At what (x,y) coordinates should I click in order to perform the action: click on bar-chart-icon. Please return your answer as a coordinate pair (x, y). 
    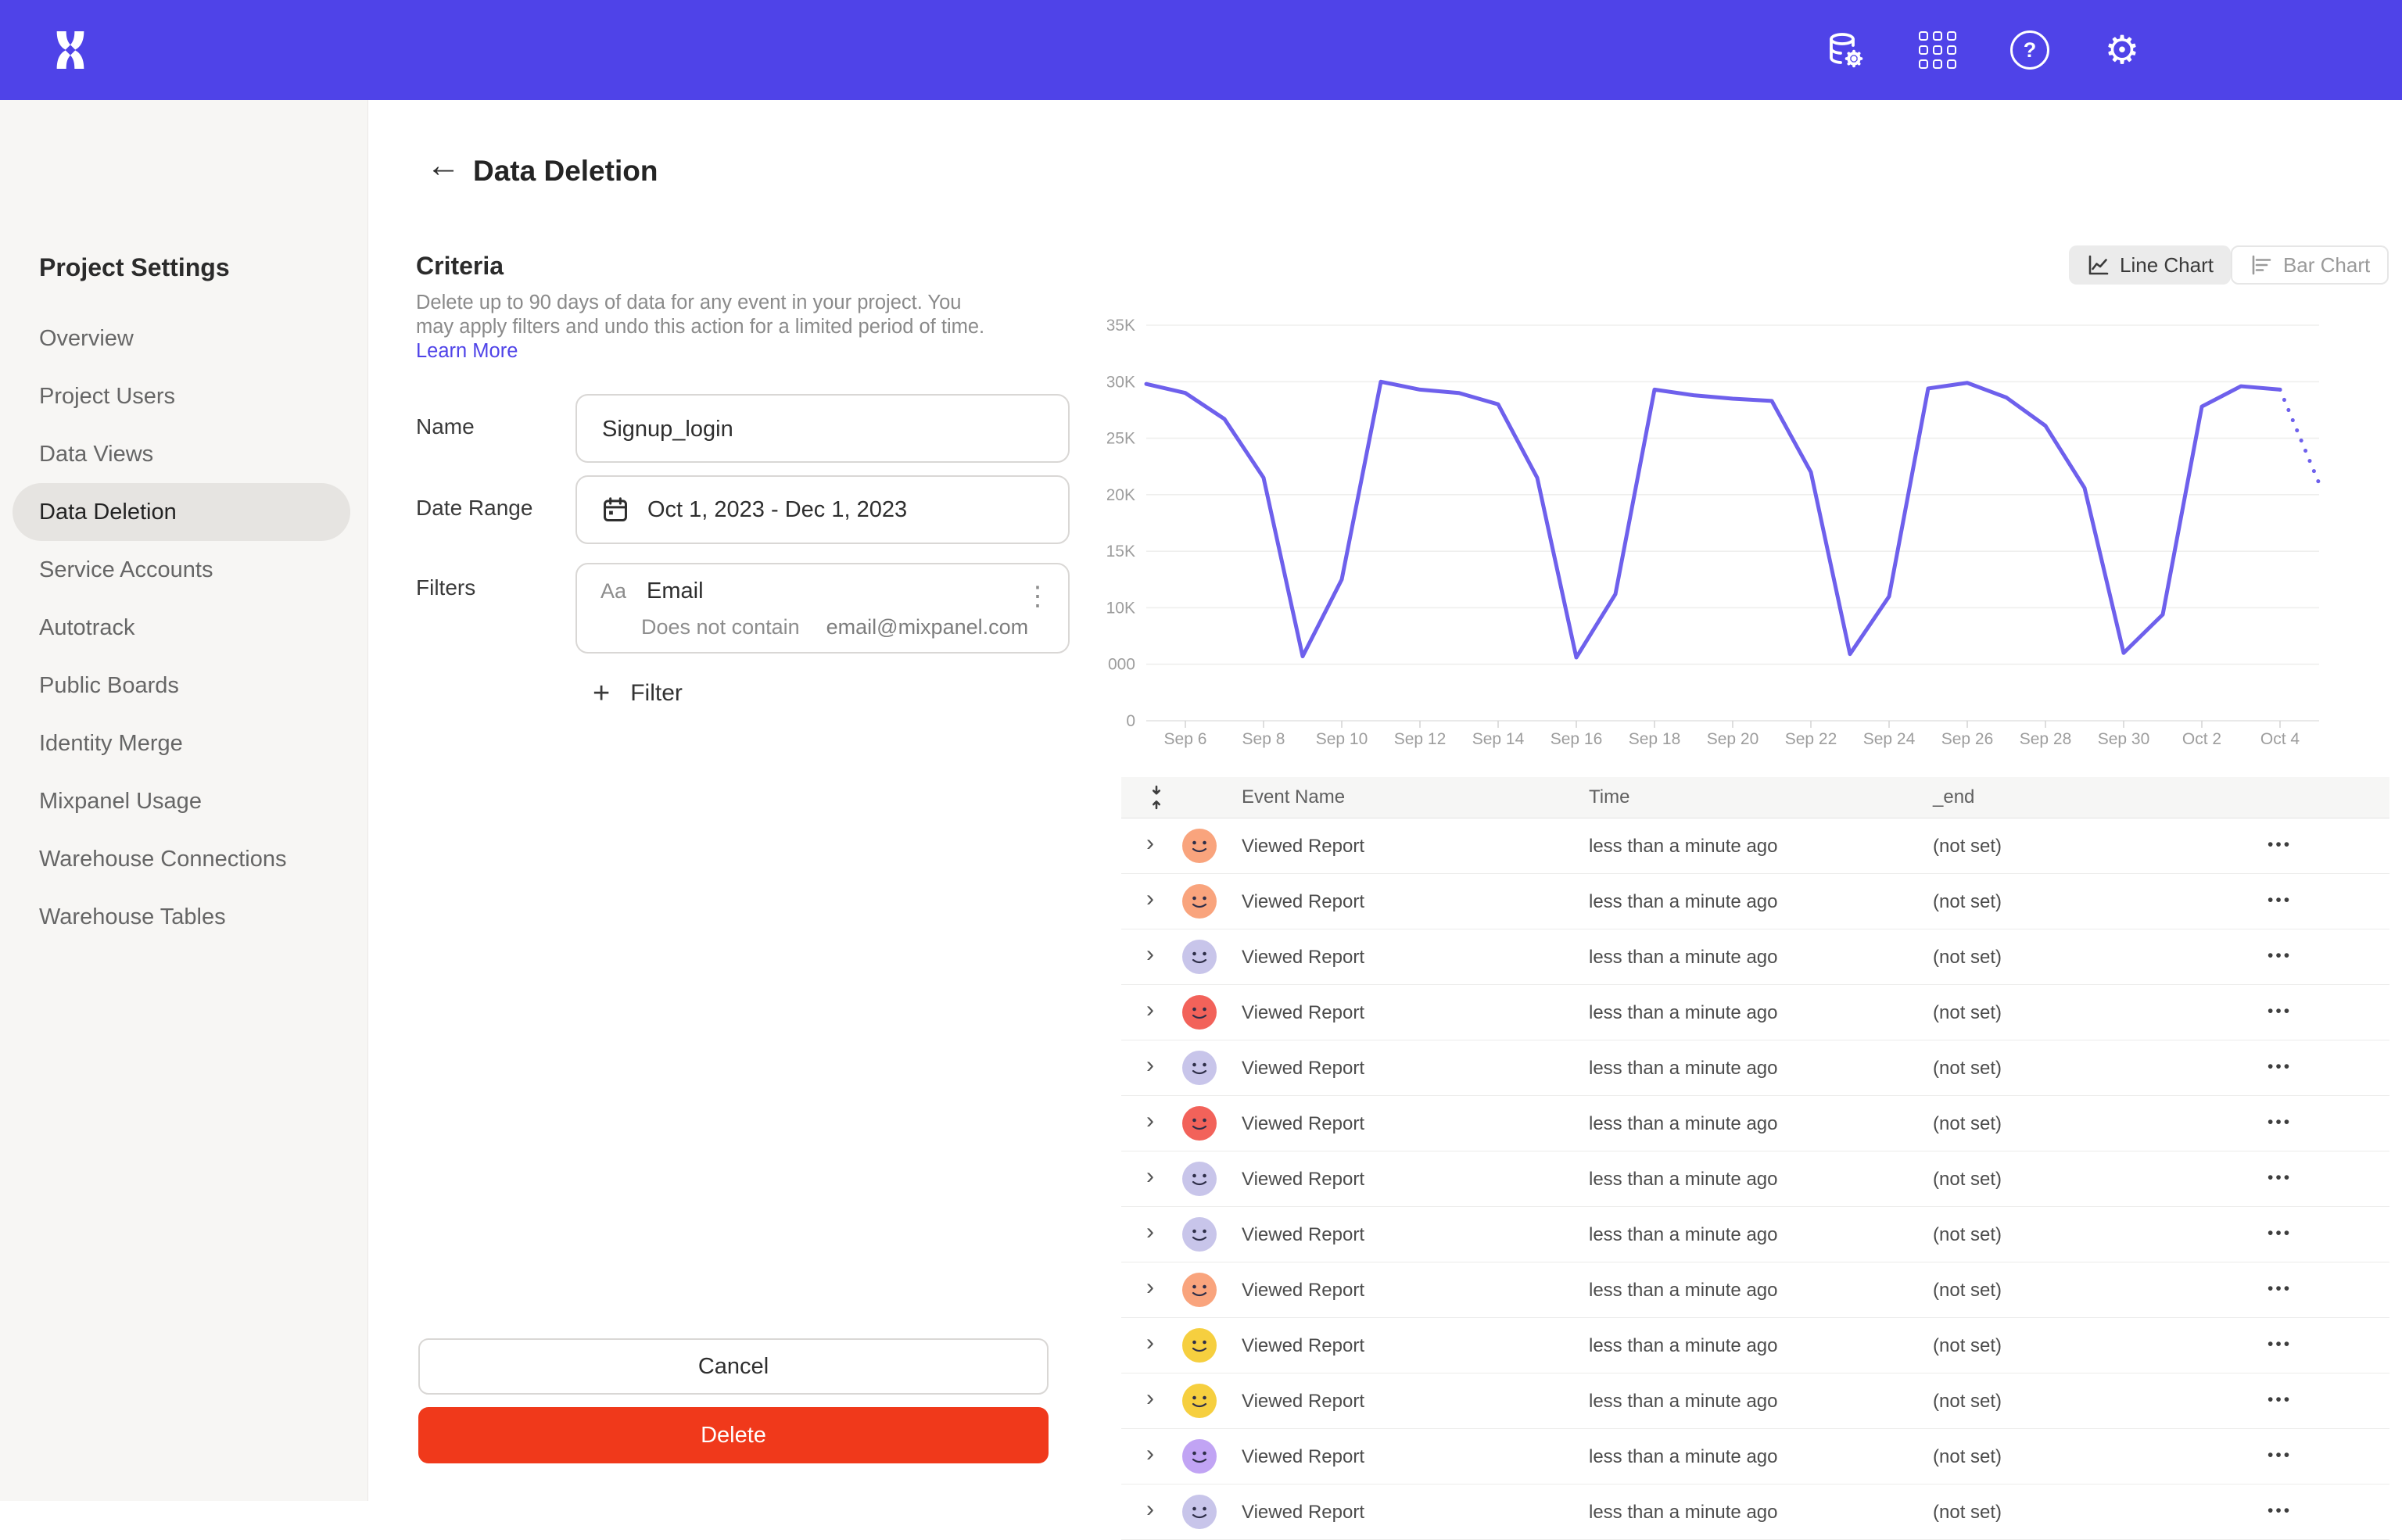
    Looking at the image, I should click on (2261, 265).